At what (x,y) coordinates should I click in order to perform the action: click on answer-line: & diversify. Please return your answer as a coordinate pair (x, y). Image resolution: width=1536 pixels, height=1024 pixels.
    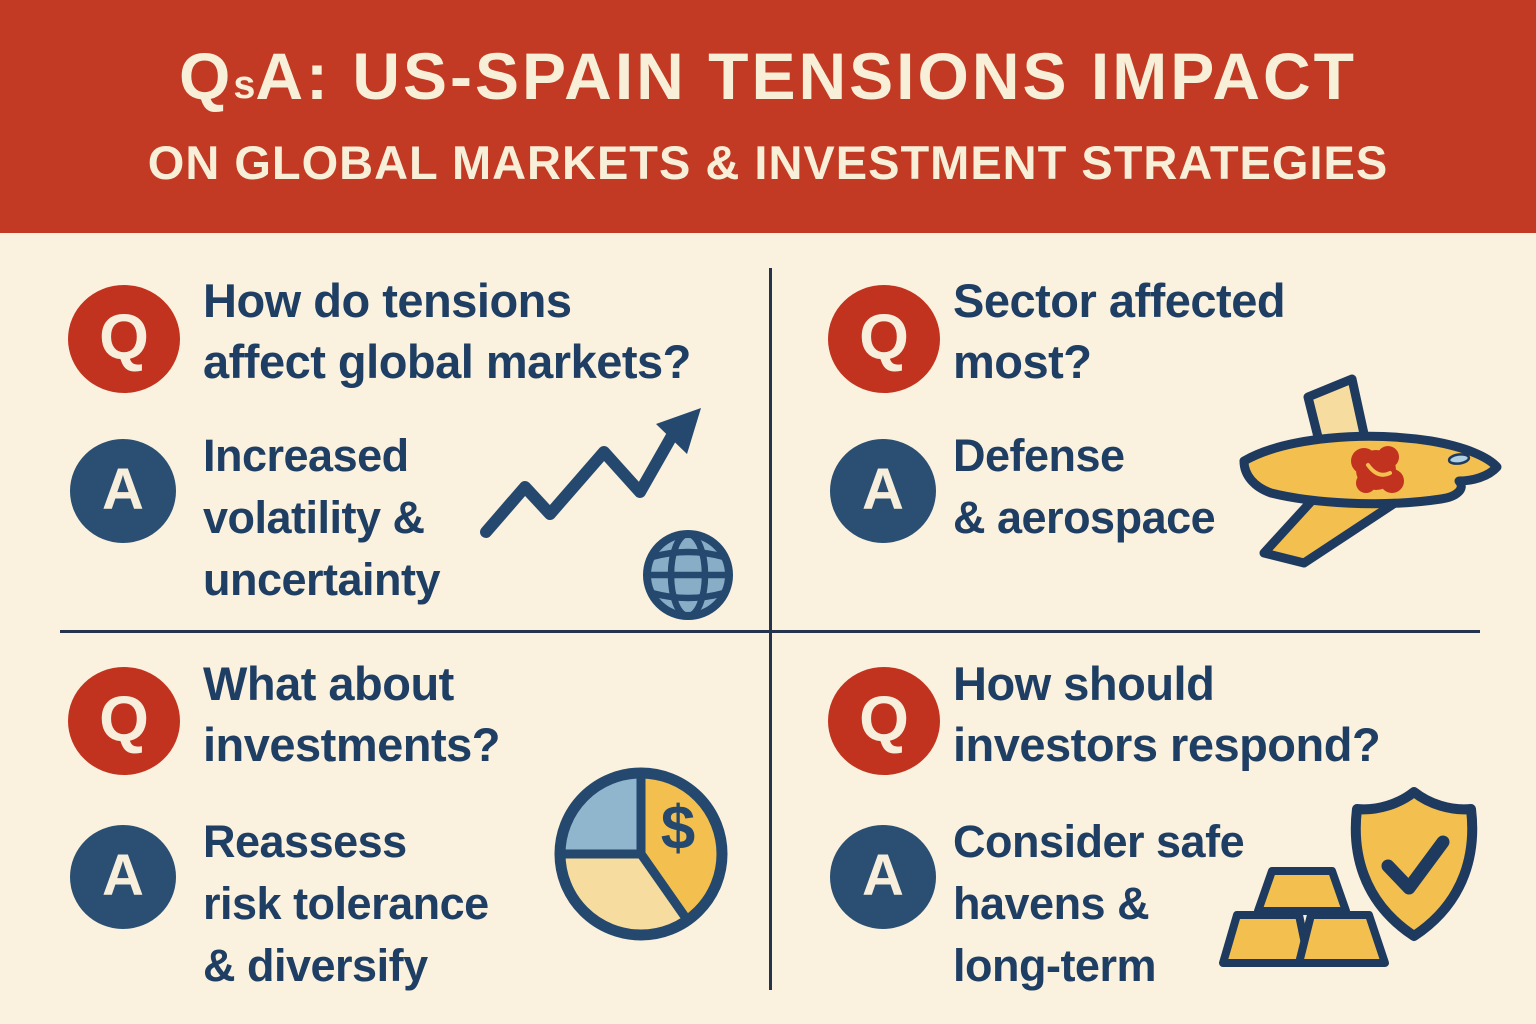
    Looking at the image, I should click on (315, 965).